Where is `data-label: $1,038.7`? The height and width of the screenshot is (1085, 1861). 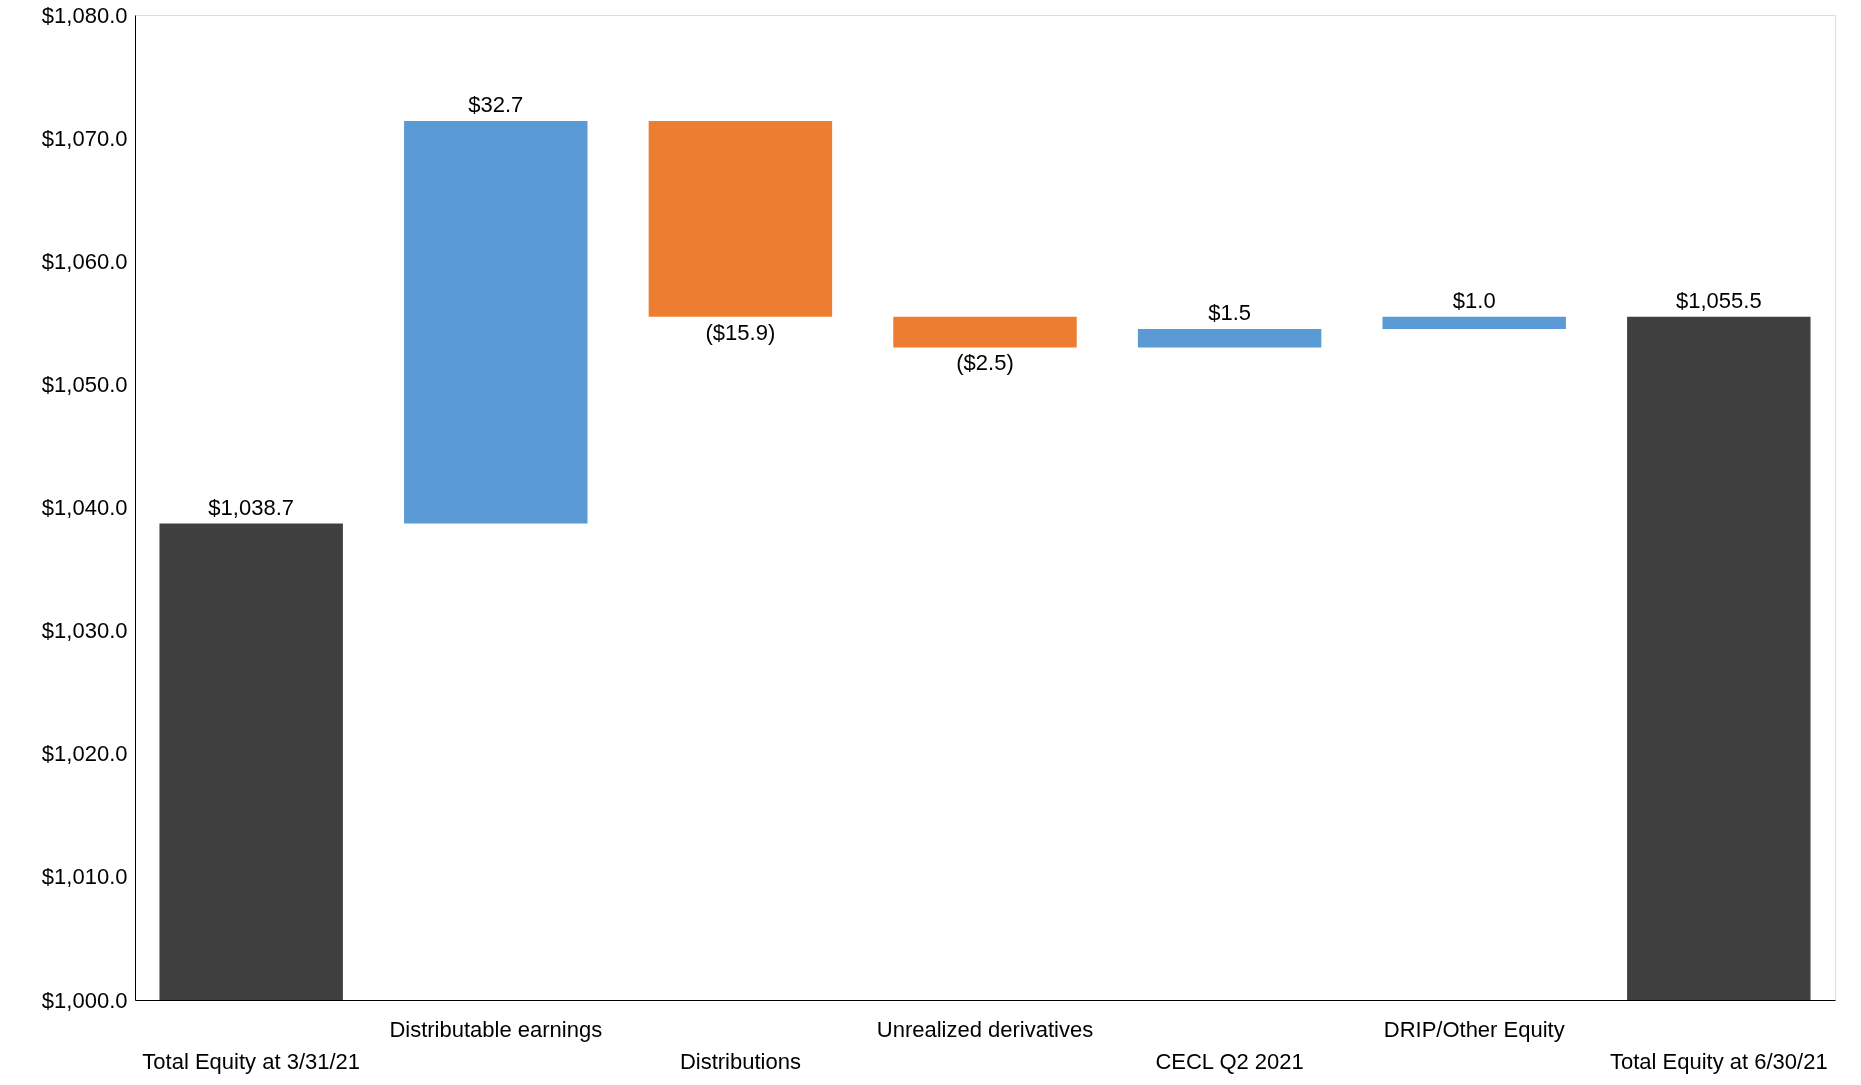
data-label: $1,038.7 is located at coordinates (251, 507).